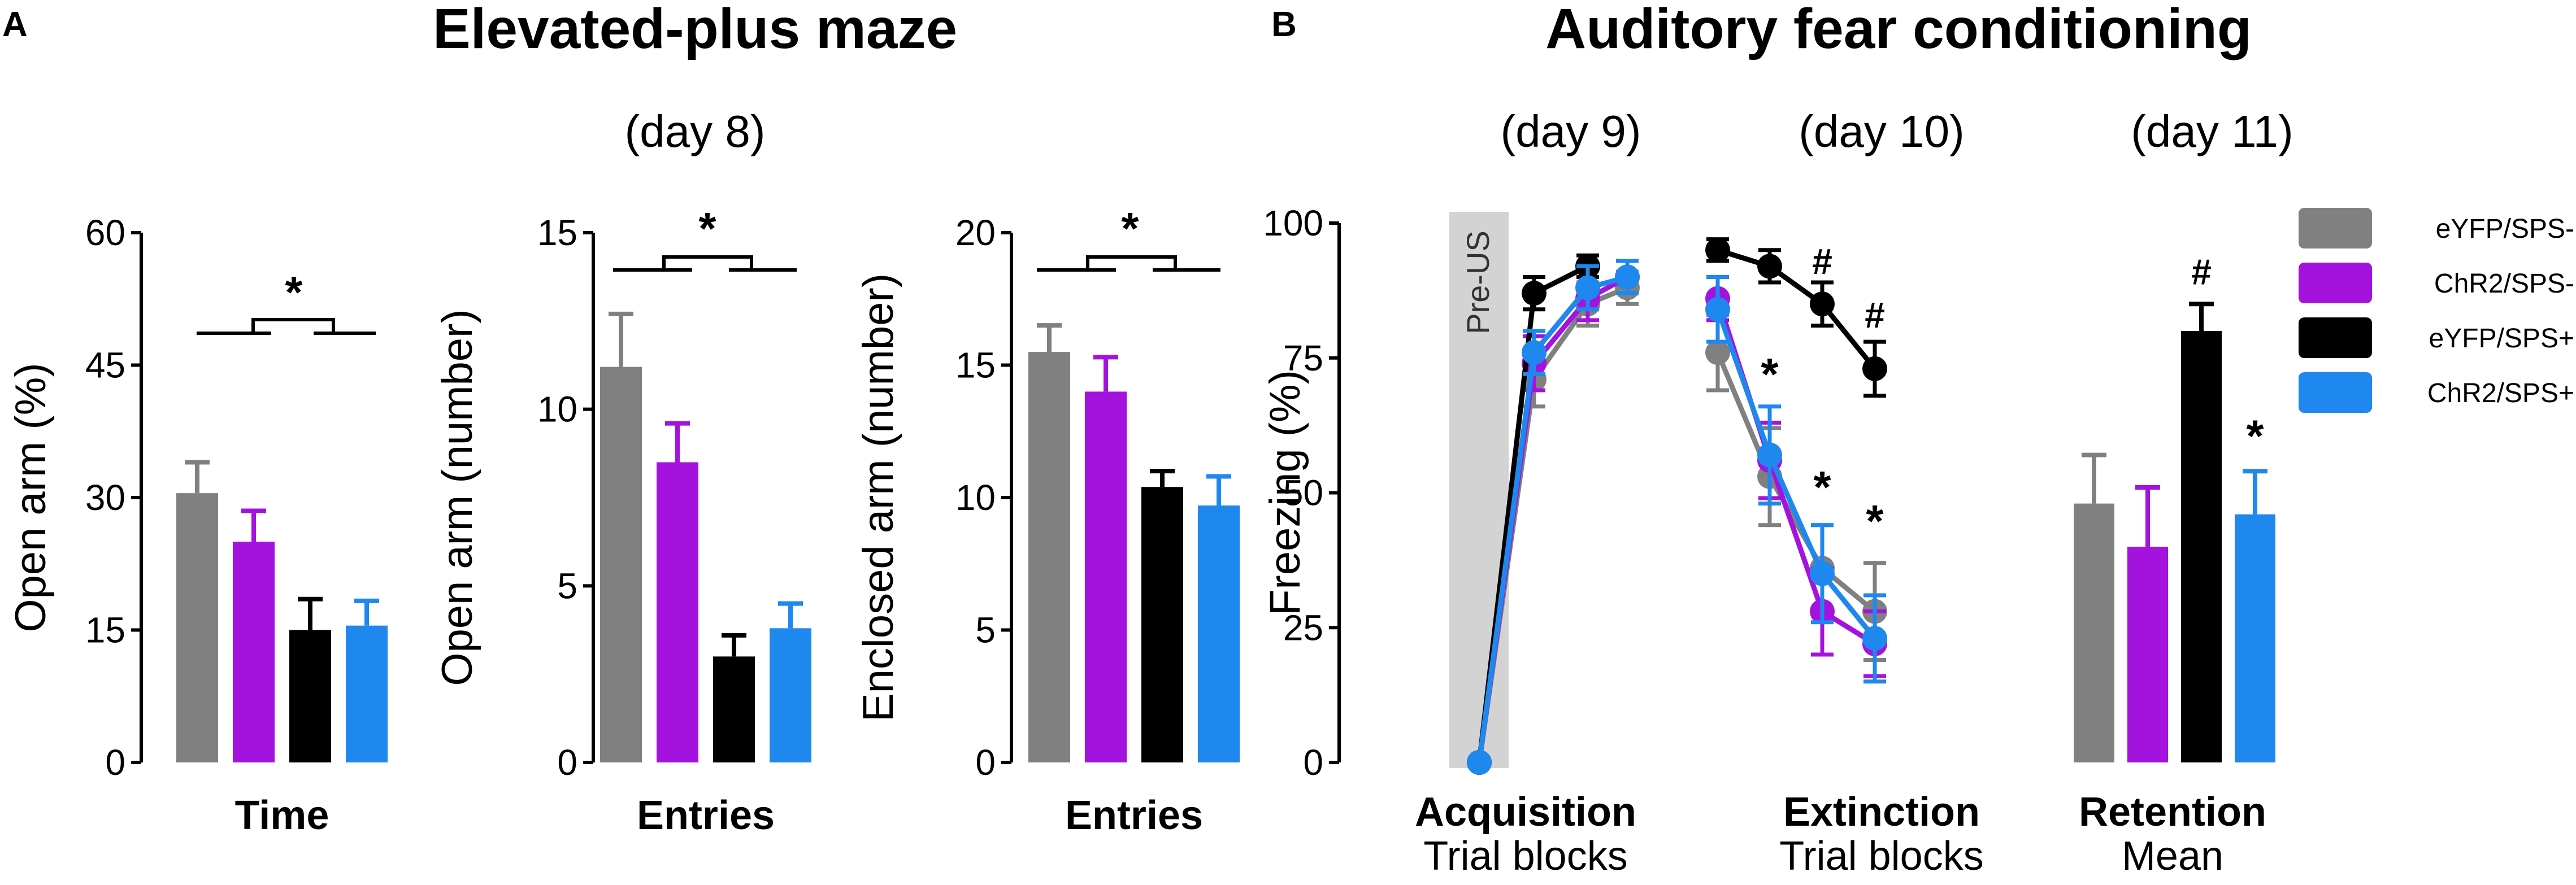  I want to click on x-axis-label-extinction: Extinction, so click(1881, 812).